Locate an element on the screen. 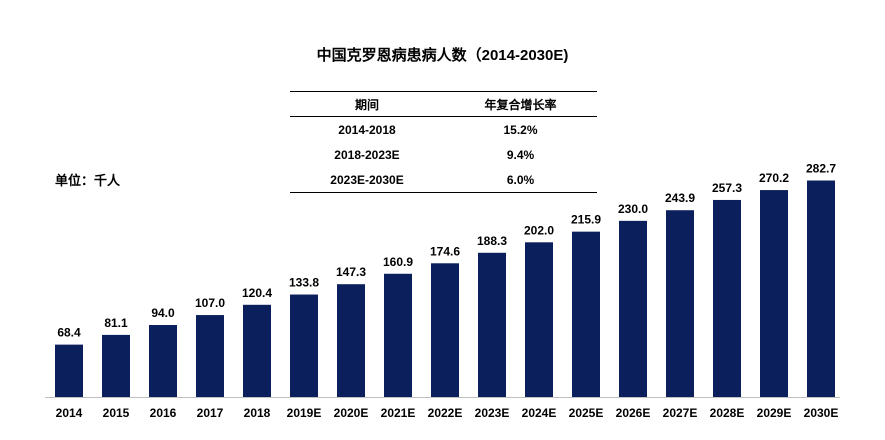 The image size is (885, 440). data-label: 270.2 is located at coordinates (774, 178).